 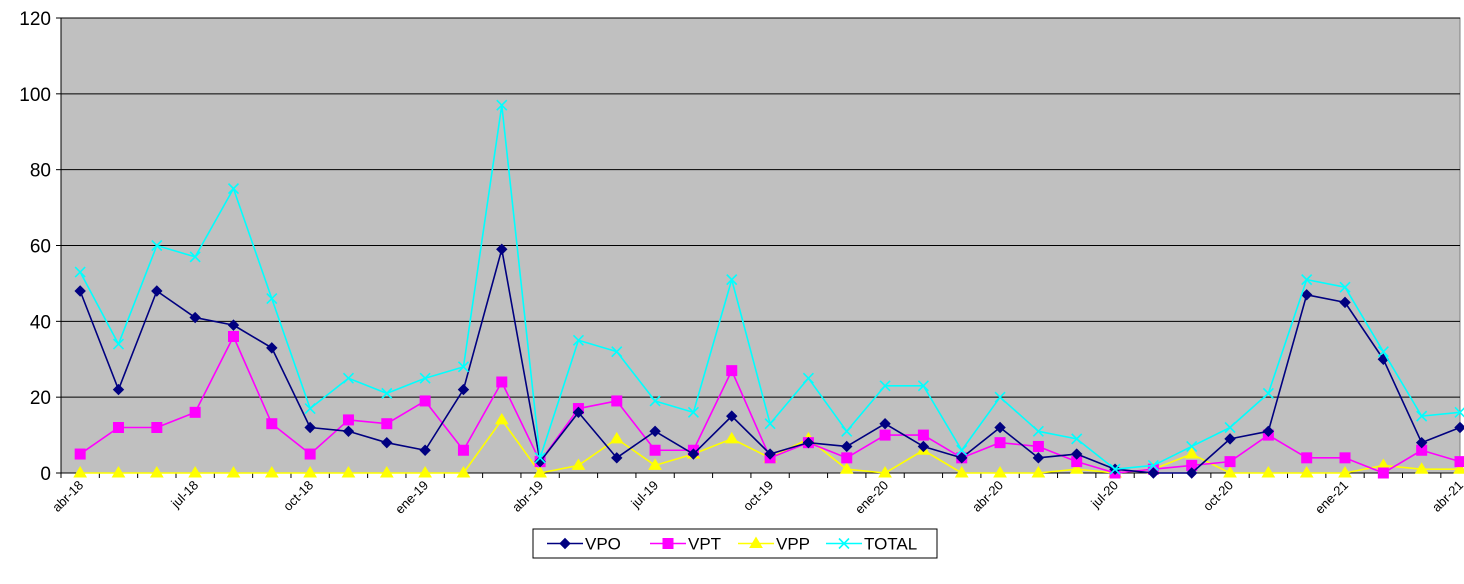 What do you see at coordinates (584, 544) in the screenshot?
I see `legend-item-vpo: VPO` at bounding box center [584, 544].